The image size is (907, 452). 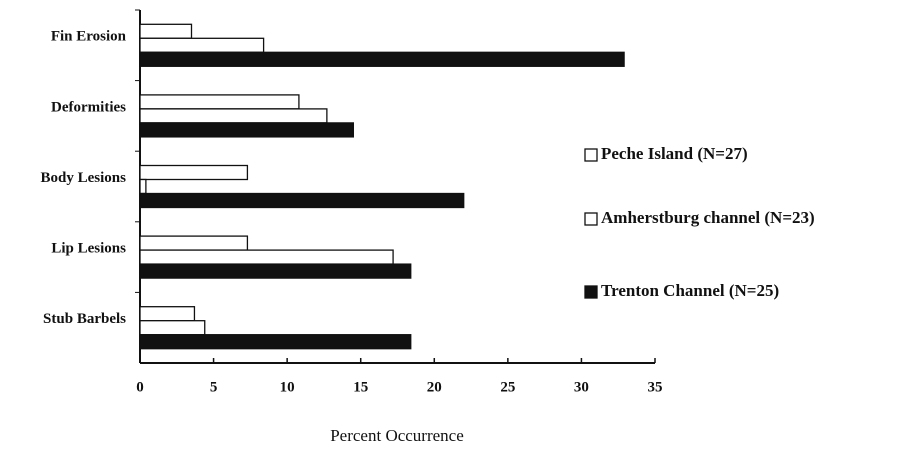 What do you see at coordinates (84, 178) in the screenshot?
I see `y-tick-label: Body Lesions` at bounding box center [84, 178].